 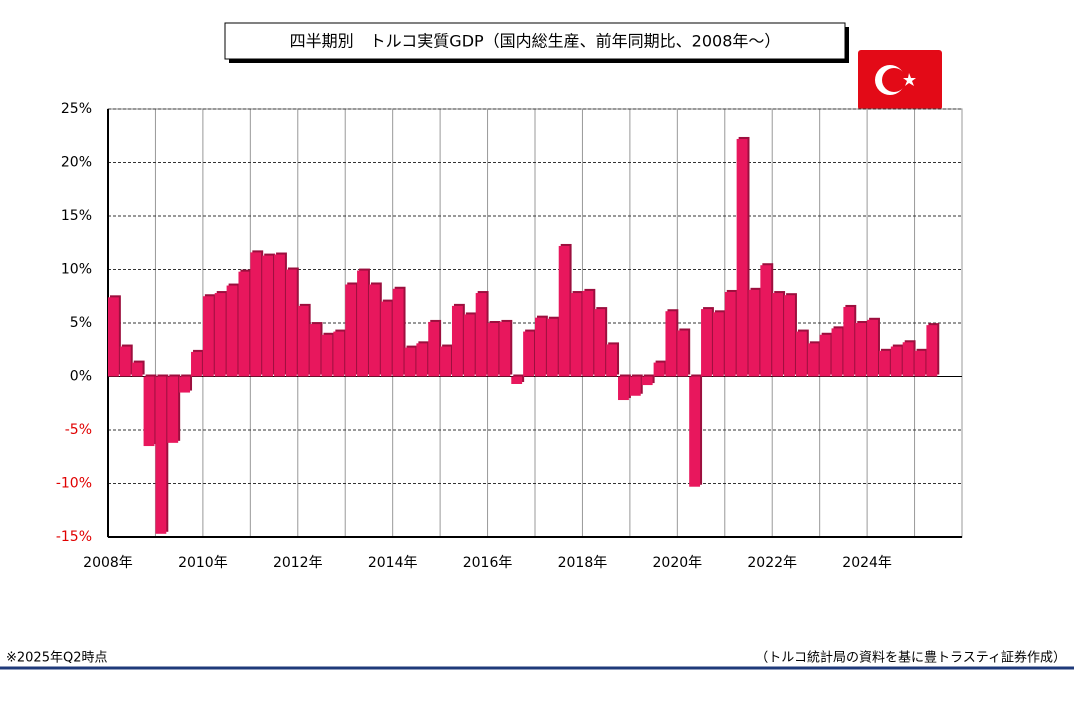 I want to click on y-tick-label: -10%, so click(x=74, y=484).